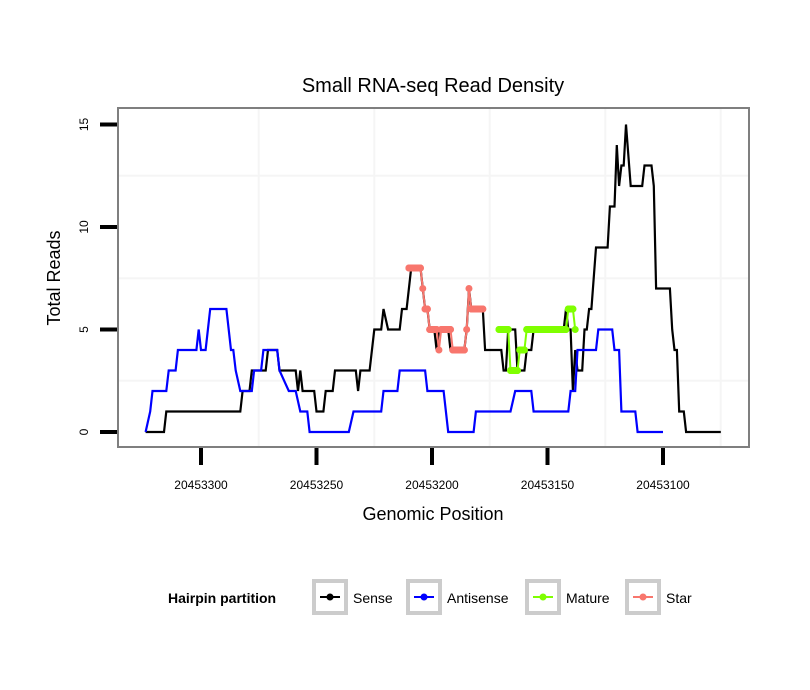 This screenshot has height=690, width=810. I want to click on legend-item-sense: Sense, so click(352, 597).